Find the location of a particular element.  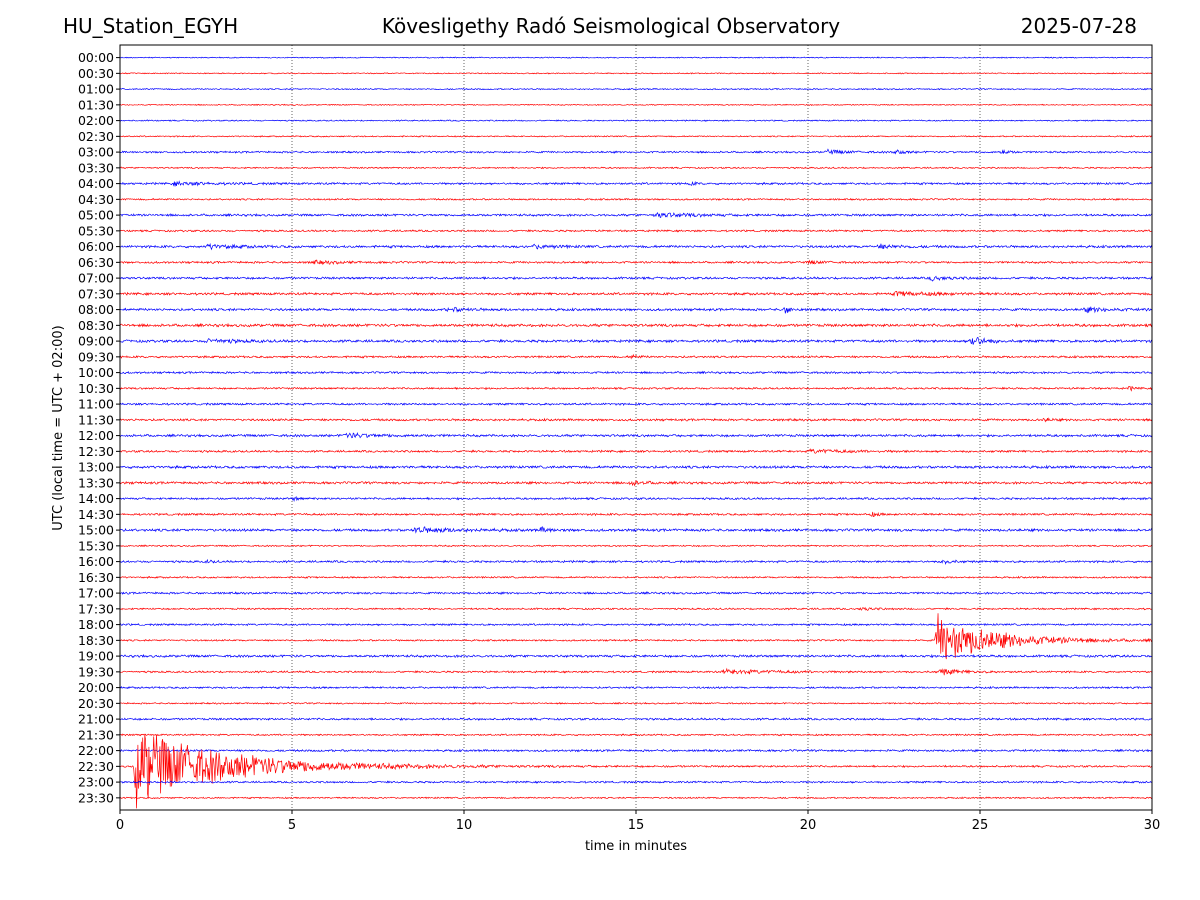

y-tick-label-35: 17:30 is located at coordinates (96, 608).